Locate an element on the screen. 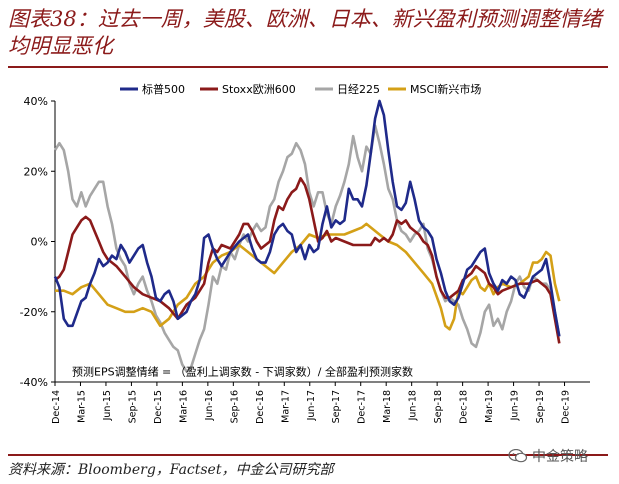  y-tick-label: -40% is located at coordinates (34, 382).